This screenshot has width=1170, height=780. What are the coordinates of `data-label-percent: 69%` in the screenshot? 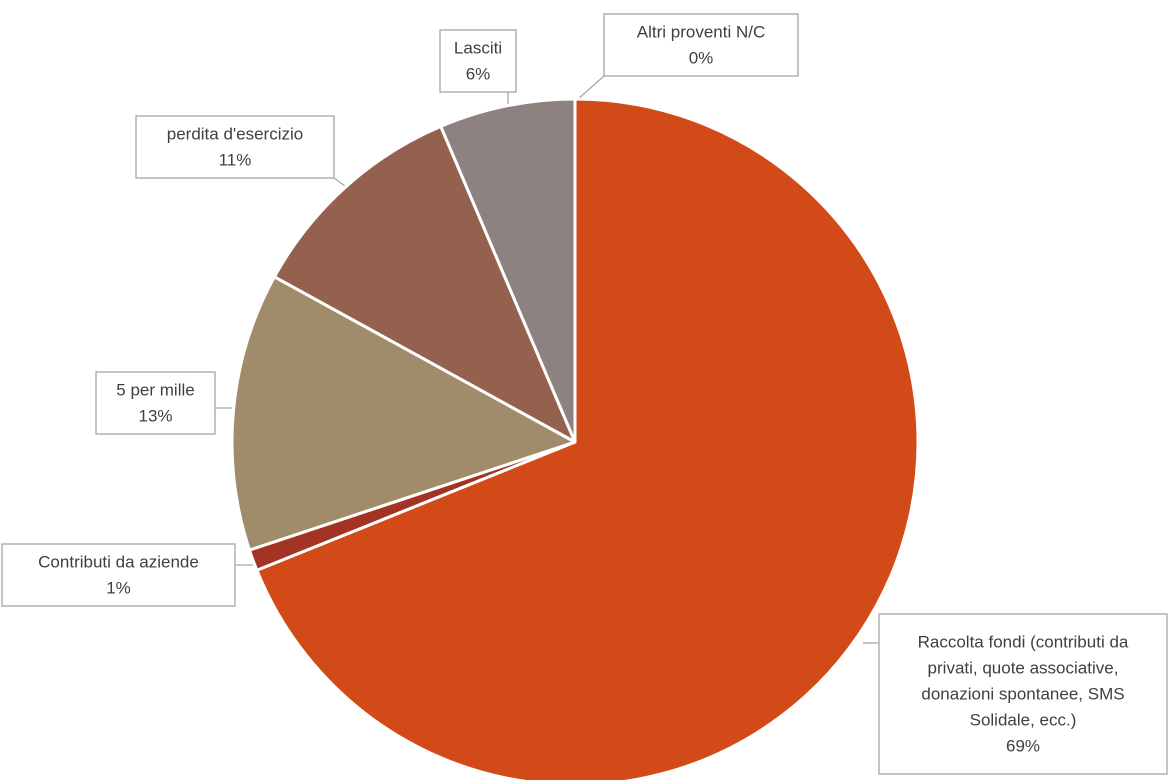 It's located at (1023, 746).